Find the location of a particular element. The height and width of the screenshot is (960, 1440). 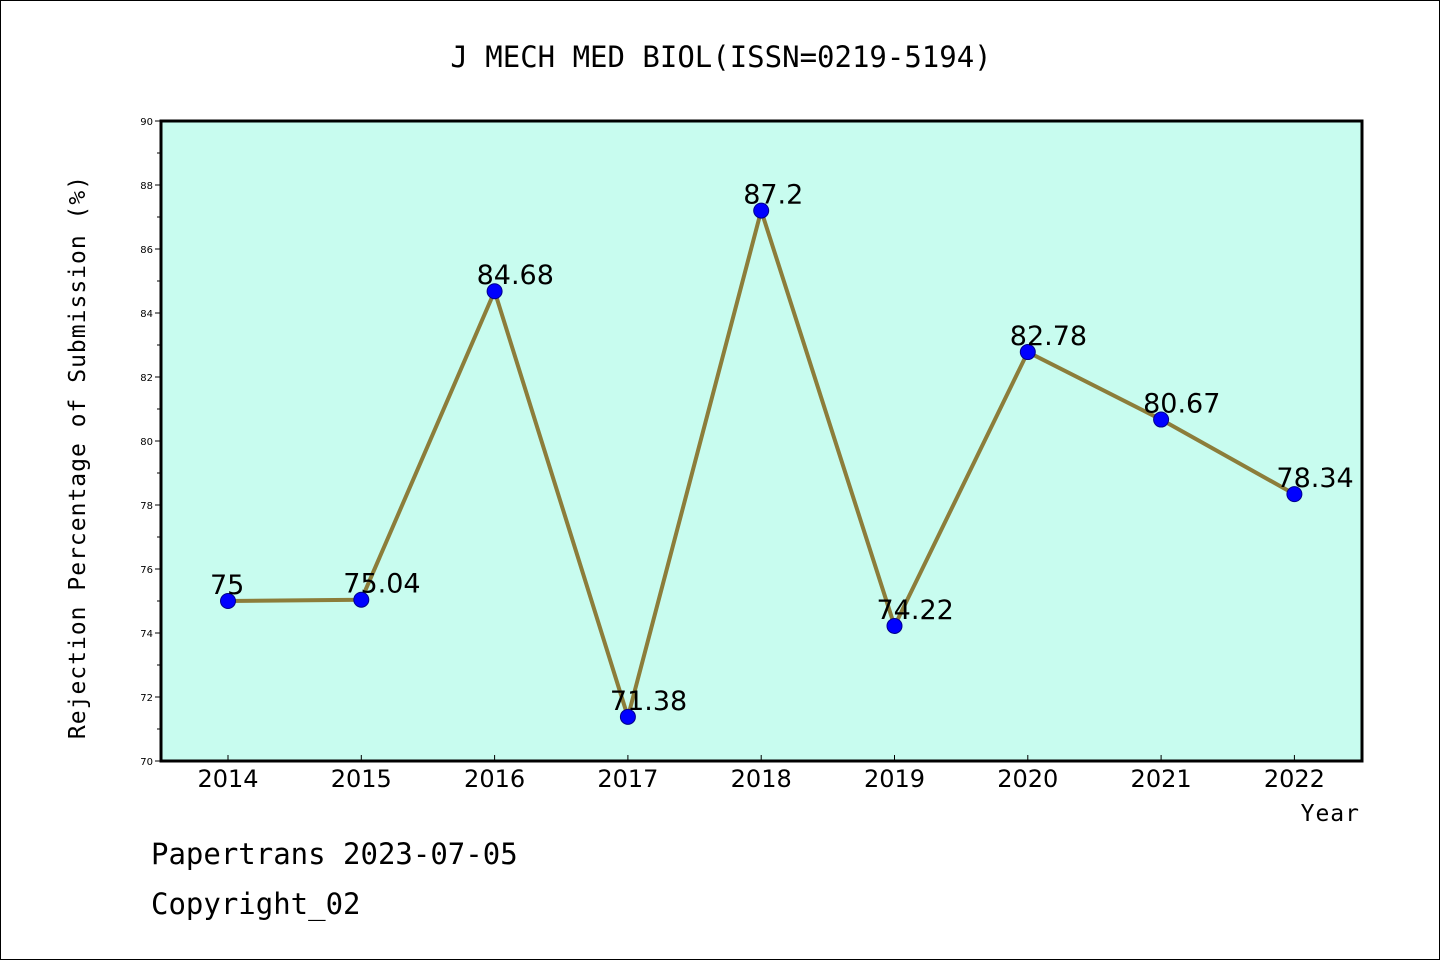

footer-date: Papertrans 2023-07-05 is located at coordinates (334, 854).